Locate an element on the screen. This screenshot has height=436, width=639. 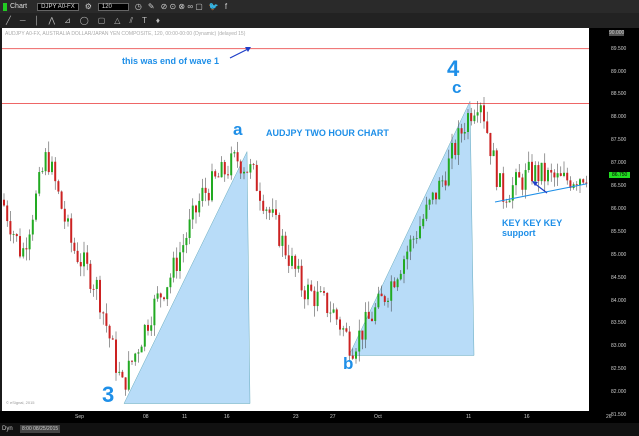
date-field: 8:00 08/25/2015 is located at coordinates (40, 429).